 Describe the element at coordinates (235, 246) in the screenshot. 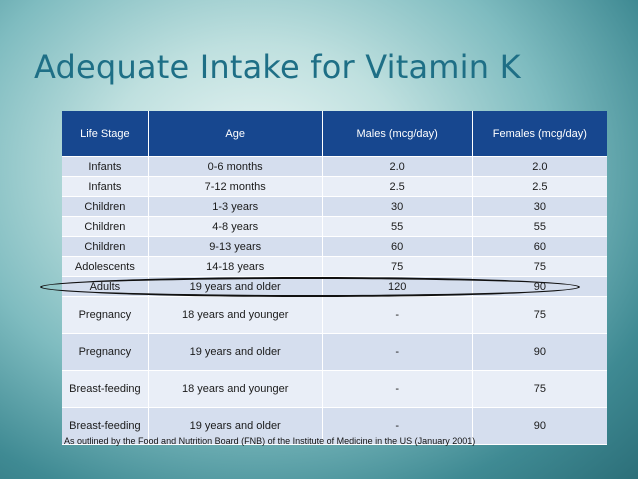

I see `cell-age: 9-13 years` at that location.